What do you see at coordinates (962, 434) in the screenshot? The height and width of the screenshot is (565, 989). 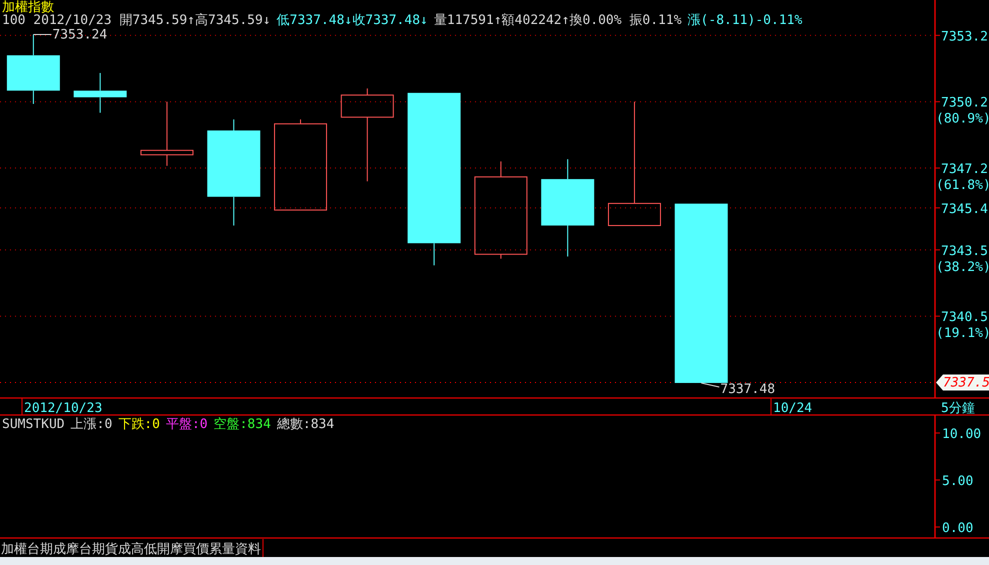 I see `text: 10.00` at bounding box center [962, 434].